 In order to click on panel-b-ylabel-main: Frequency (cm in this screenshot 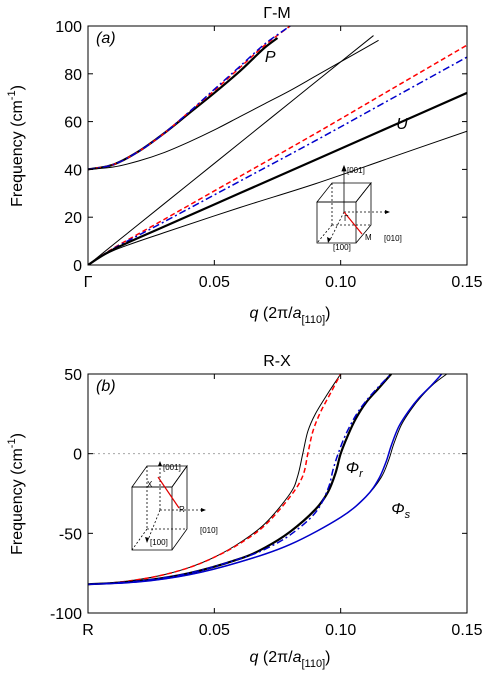, I will do `click(17, 501)`.